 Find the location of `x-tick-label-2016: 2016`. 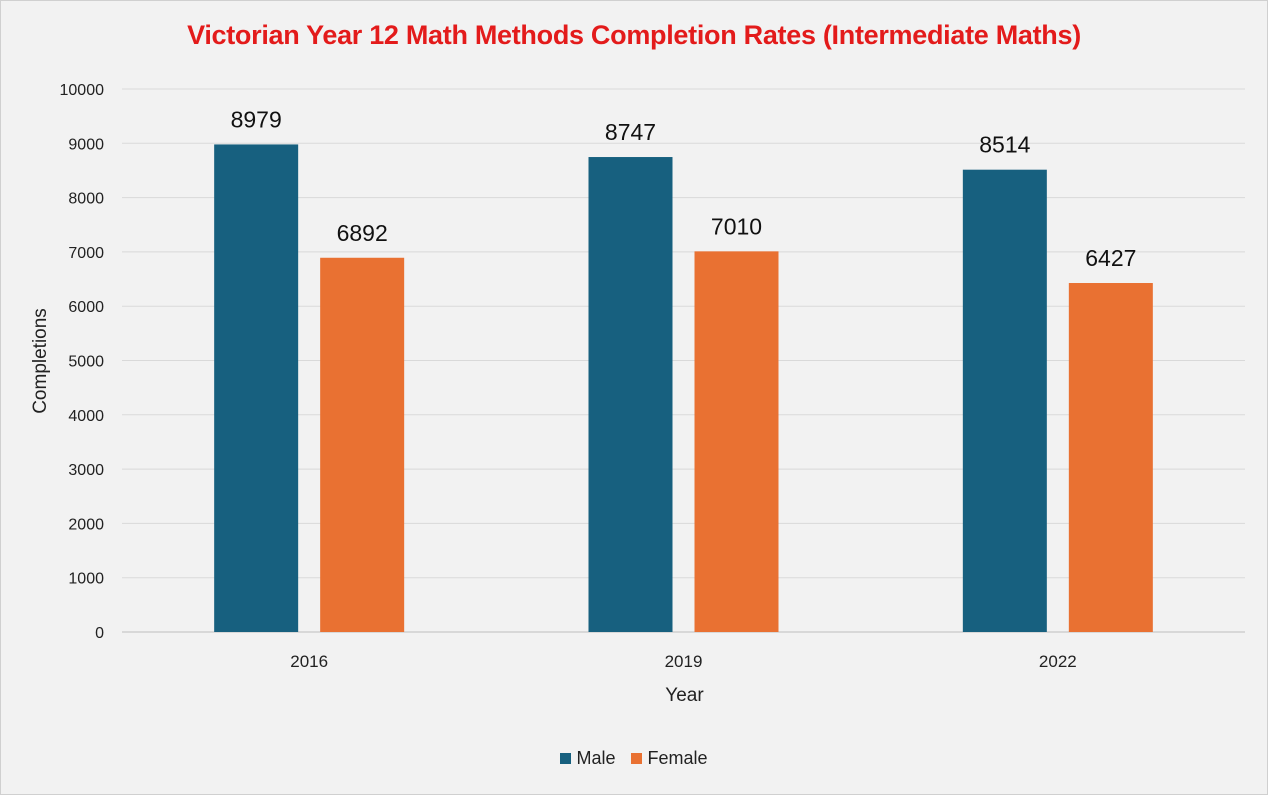

x-tick-label-2016: 2016 is located at coordinates (309, 661).